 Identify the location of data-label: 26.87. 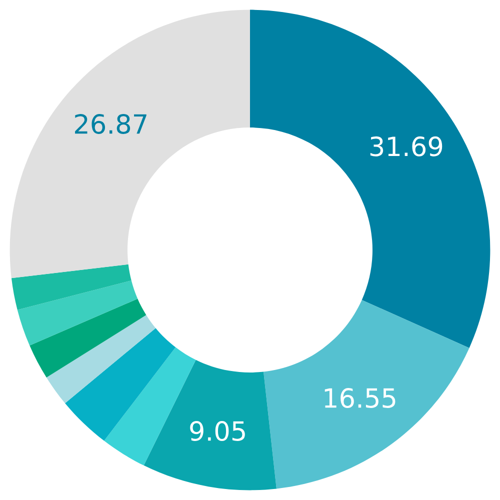
(110, 124).